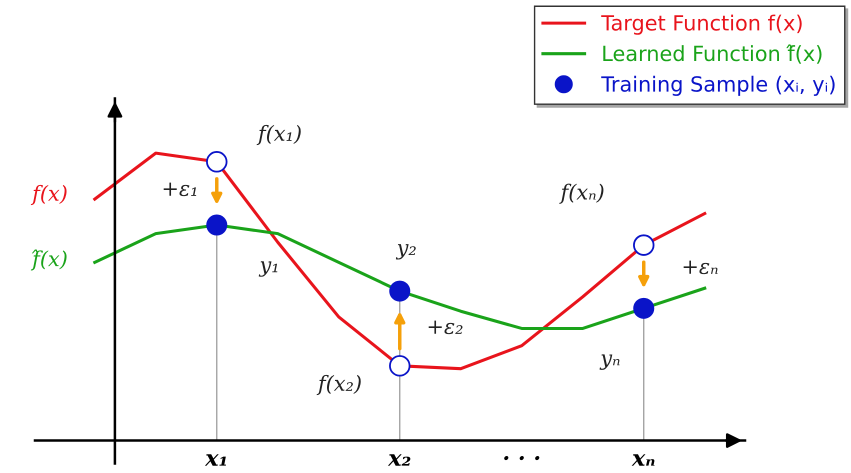  I want to click on annotation: +ε₁, so click(180, 189).